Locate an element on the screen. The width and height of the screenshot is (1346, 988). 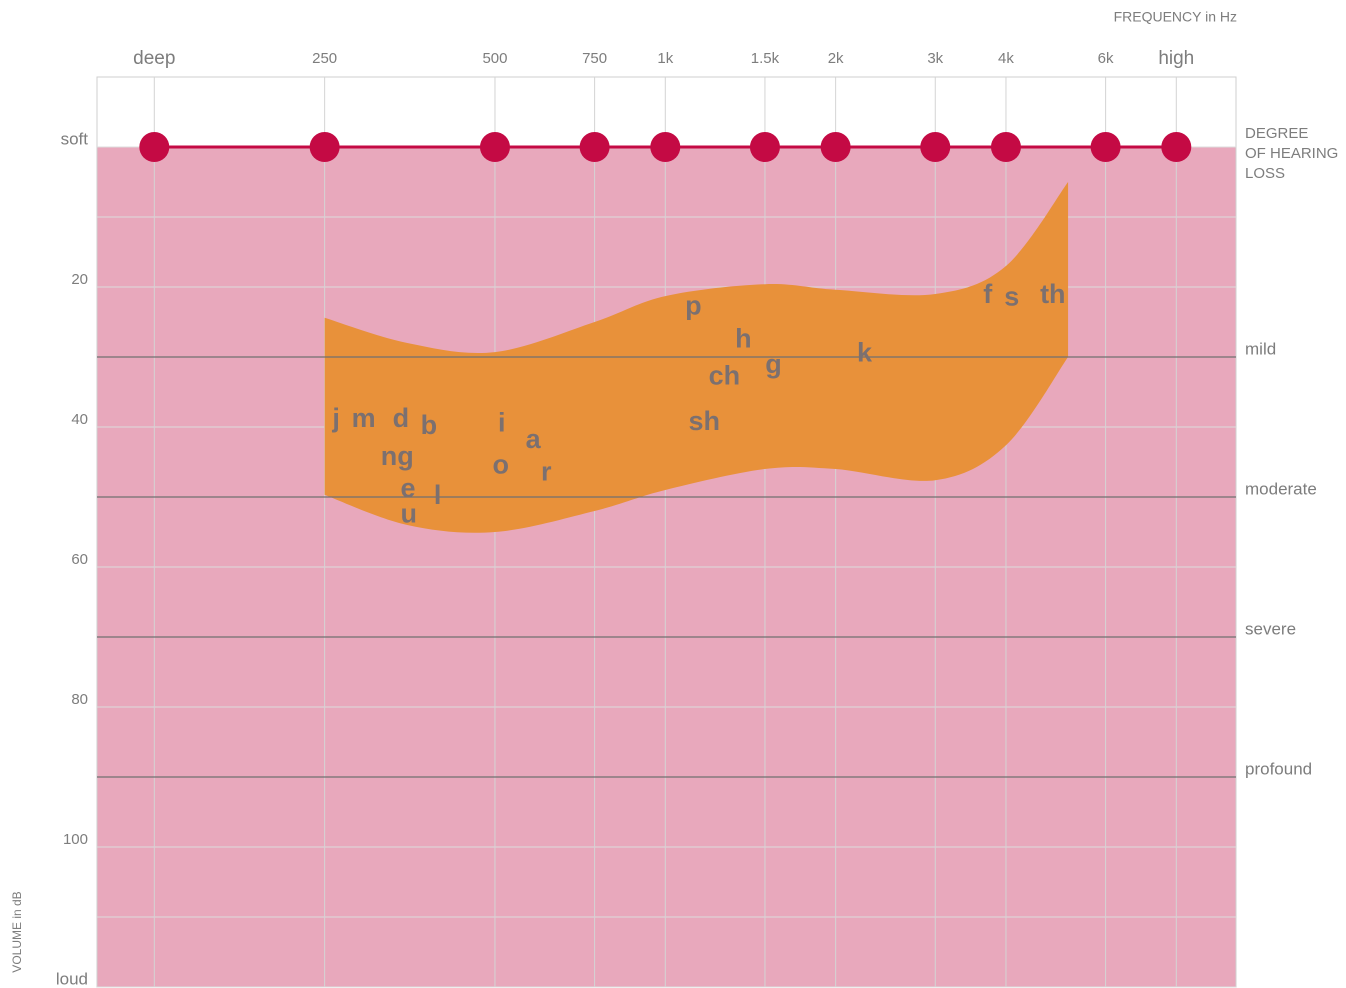
x-tick-label: 1k is located at coordinates (665, 58).